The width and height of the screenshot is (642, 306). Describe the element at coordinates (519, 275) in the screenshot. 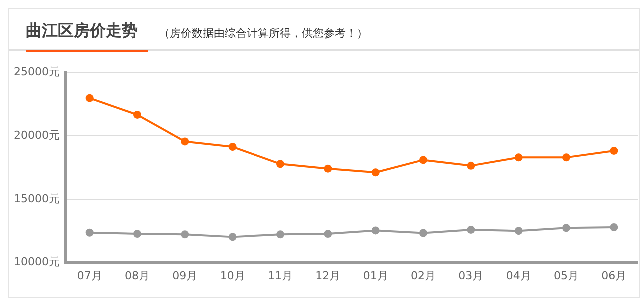

I see `x-tick-label: 04月` at that location.